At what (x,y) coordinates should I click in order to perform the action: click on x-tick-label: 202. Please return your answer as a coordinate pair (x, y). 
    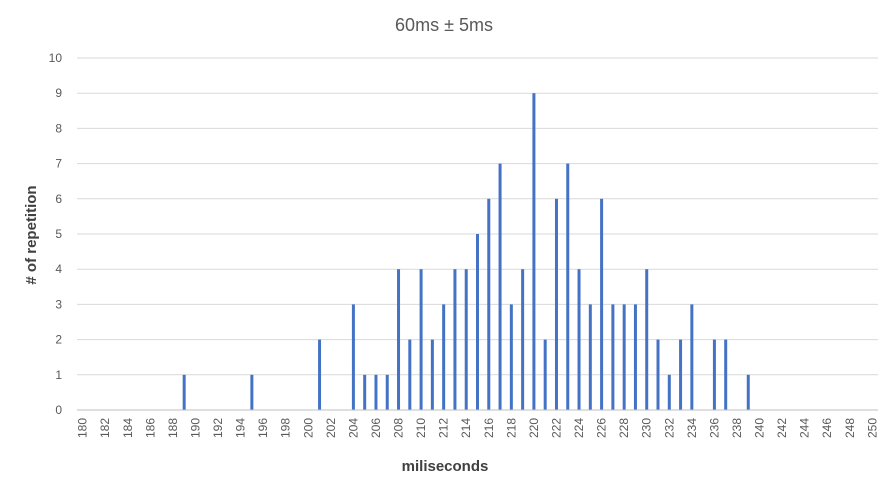
    Looking at the image, I should click on (331, 428).